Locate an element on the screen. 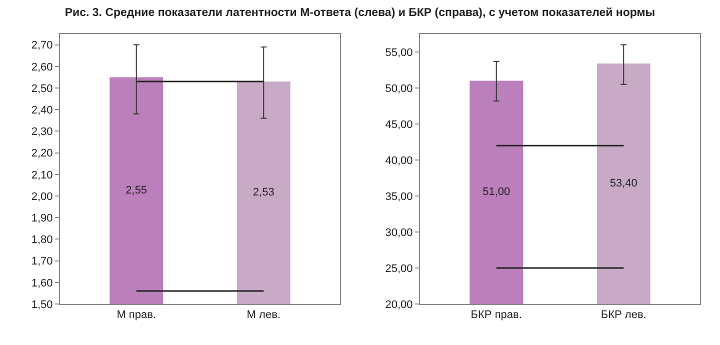  data-label: 2,53 is located at coordinates (263, 192).